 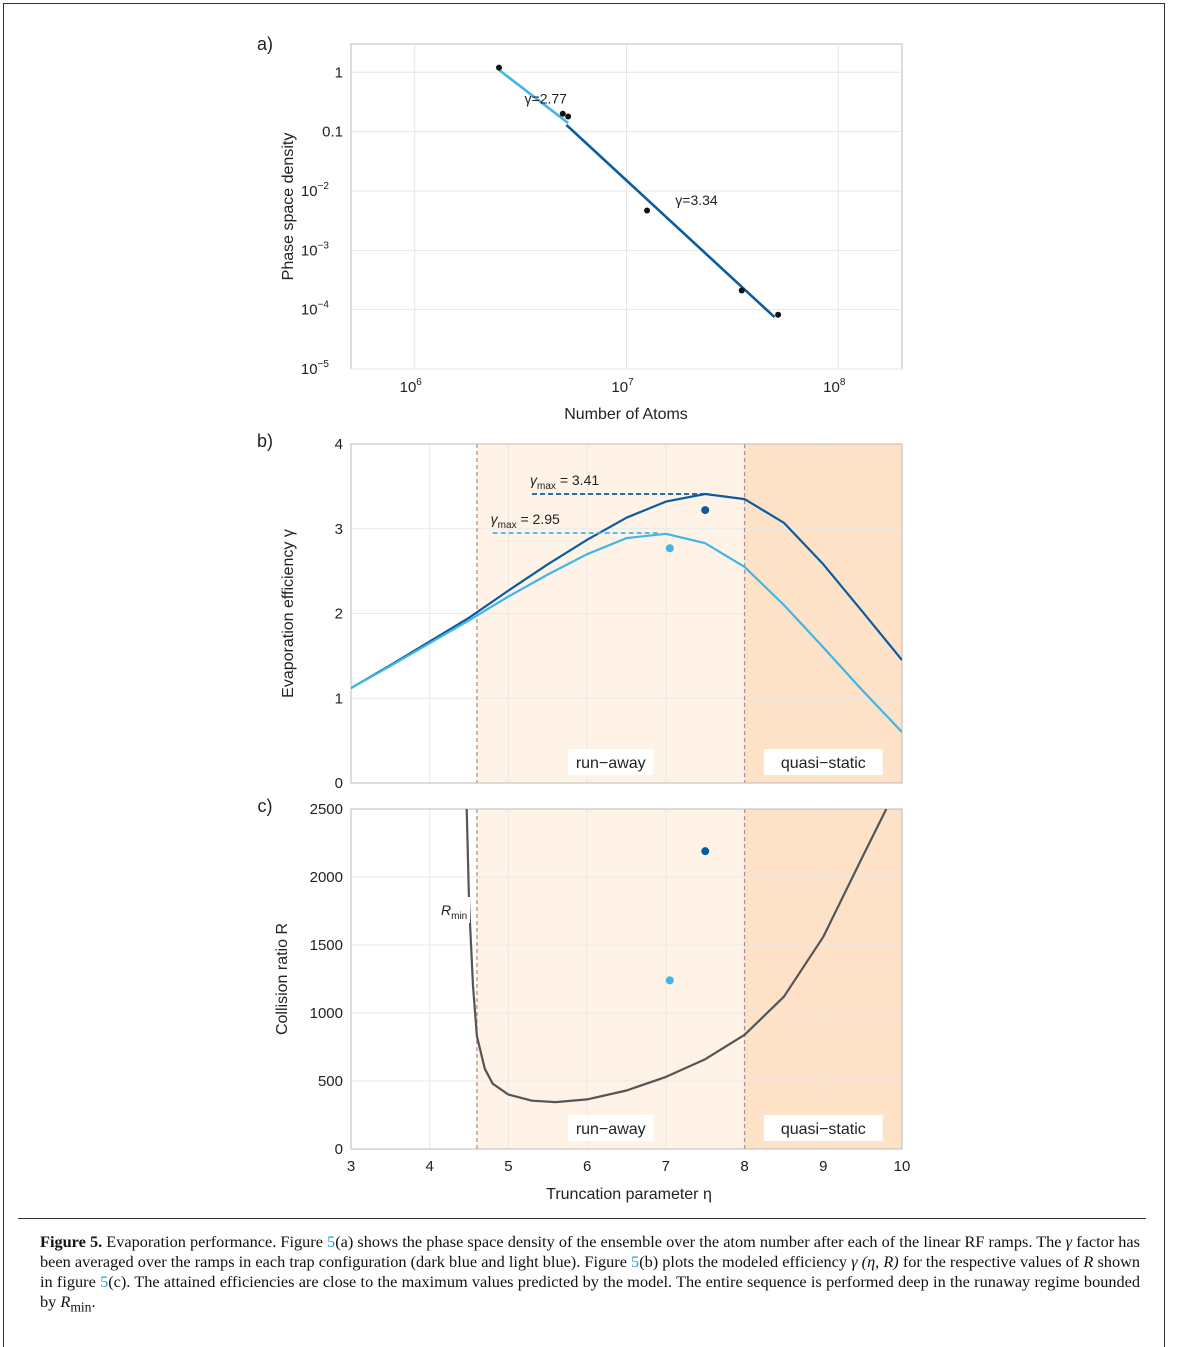 I want to click on gamma-max-value: = 3.41, so click(x=577, y=480).